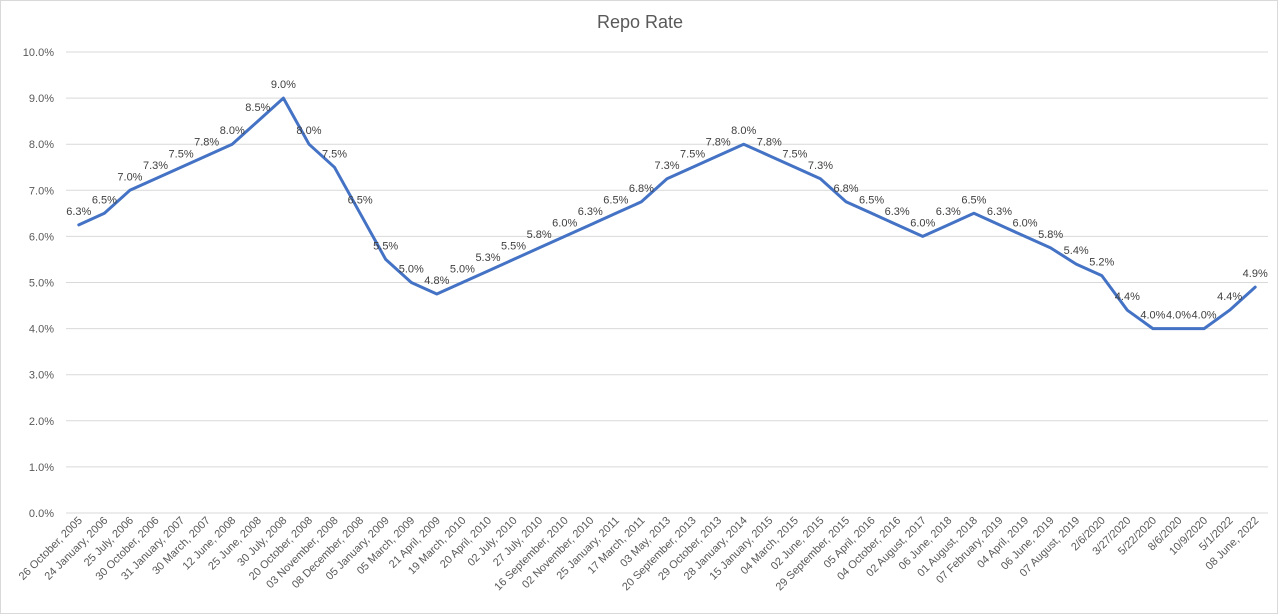 The height and width of the screenshot is (616, 1280). Describe the element at coordinates (1076, 251) in the screenshot. I see `data-label: 5.4%` at that location.